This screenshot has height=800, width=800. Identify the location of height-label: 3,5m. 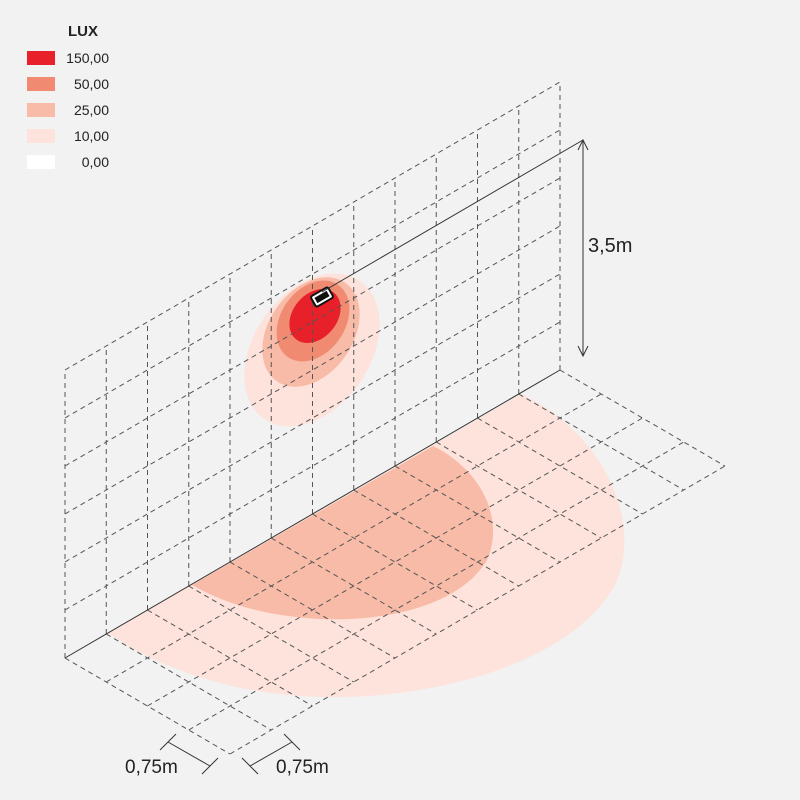
(610, 246).